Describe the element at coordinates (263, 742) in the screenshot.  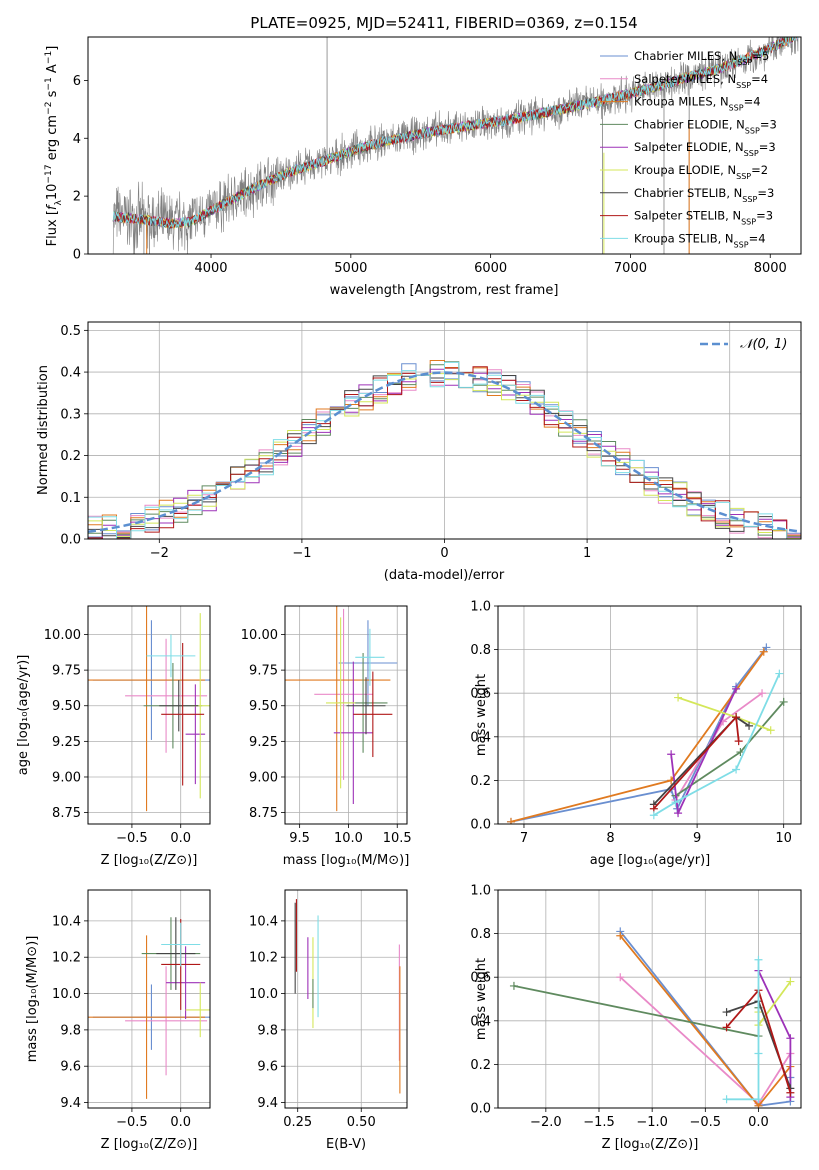
I see `y-tick-label: 9.25` at that location.